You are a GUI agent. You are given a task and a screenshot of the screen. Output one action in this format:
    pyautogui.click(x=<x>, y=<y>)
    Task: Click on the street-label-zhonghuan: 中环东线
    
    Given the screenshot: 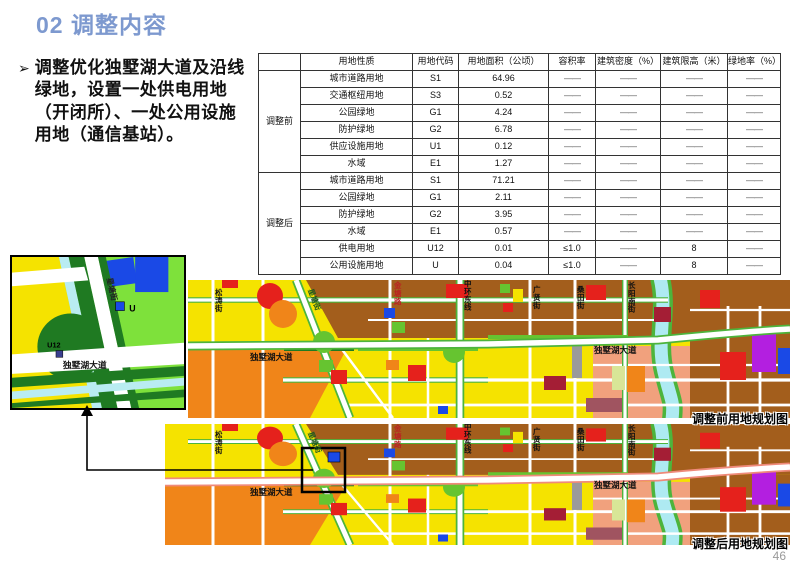 What is the action you would take?
    pyautogui.click(x=468, y=296)
    